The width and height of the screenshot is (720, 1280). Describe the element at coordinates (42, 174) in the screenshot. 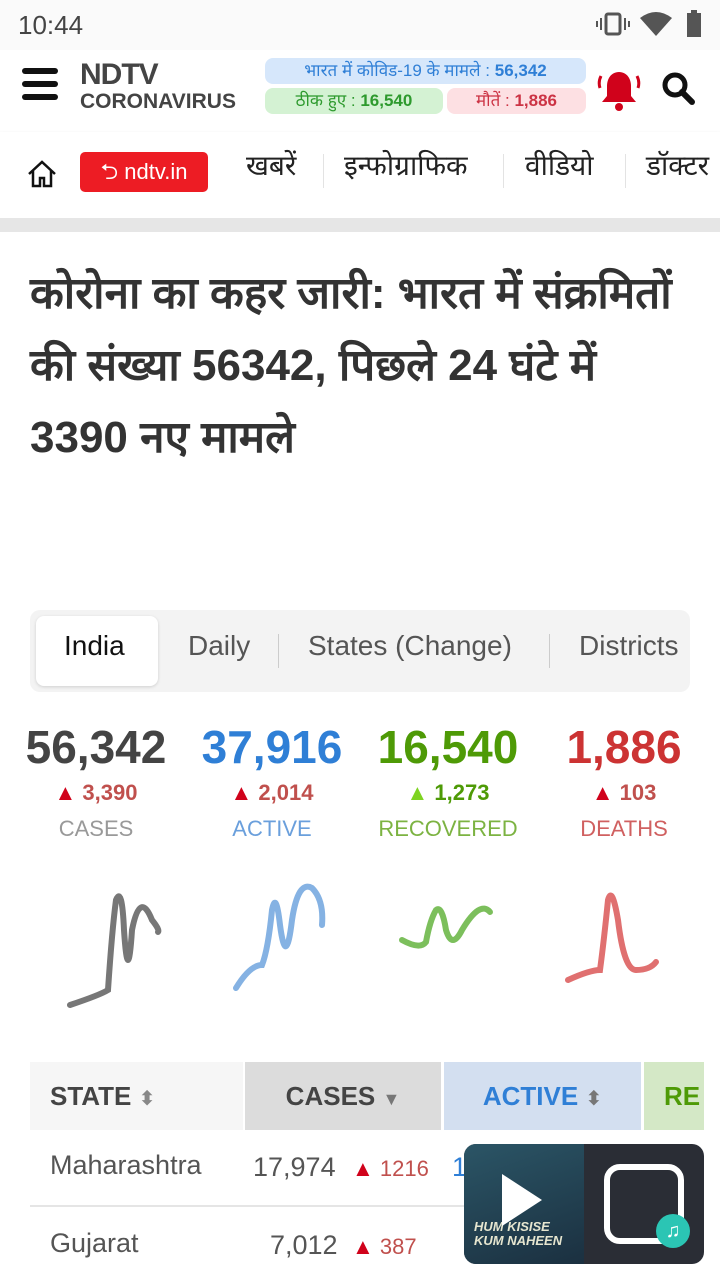

I see `home-icon` at that location.